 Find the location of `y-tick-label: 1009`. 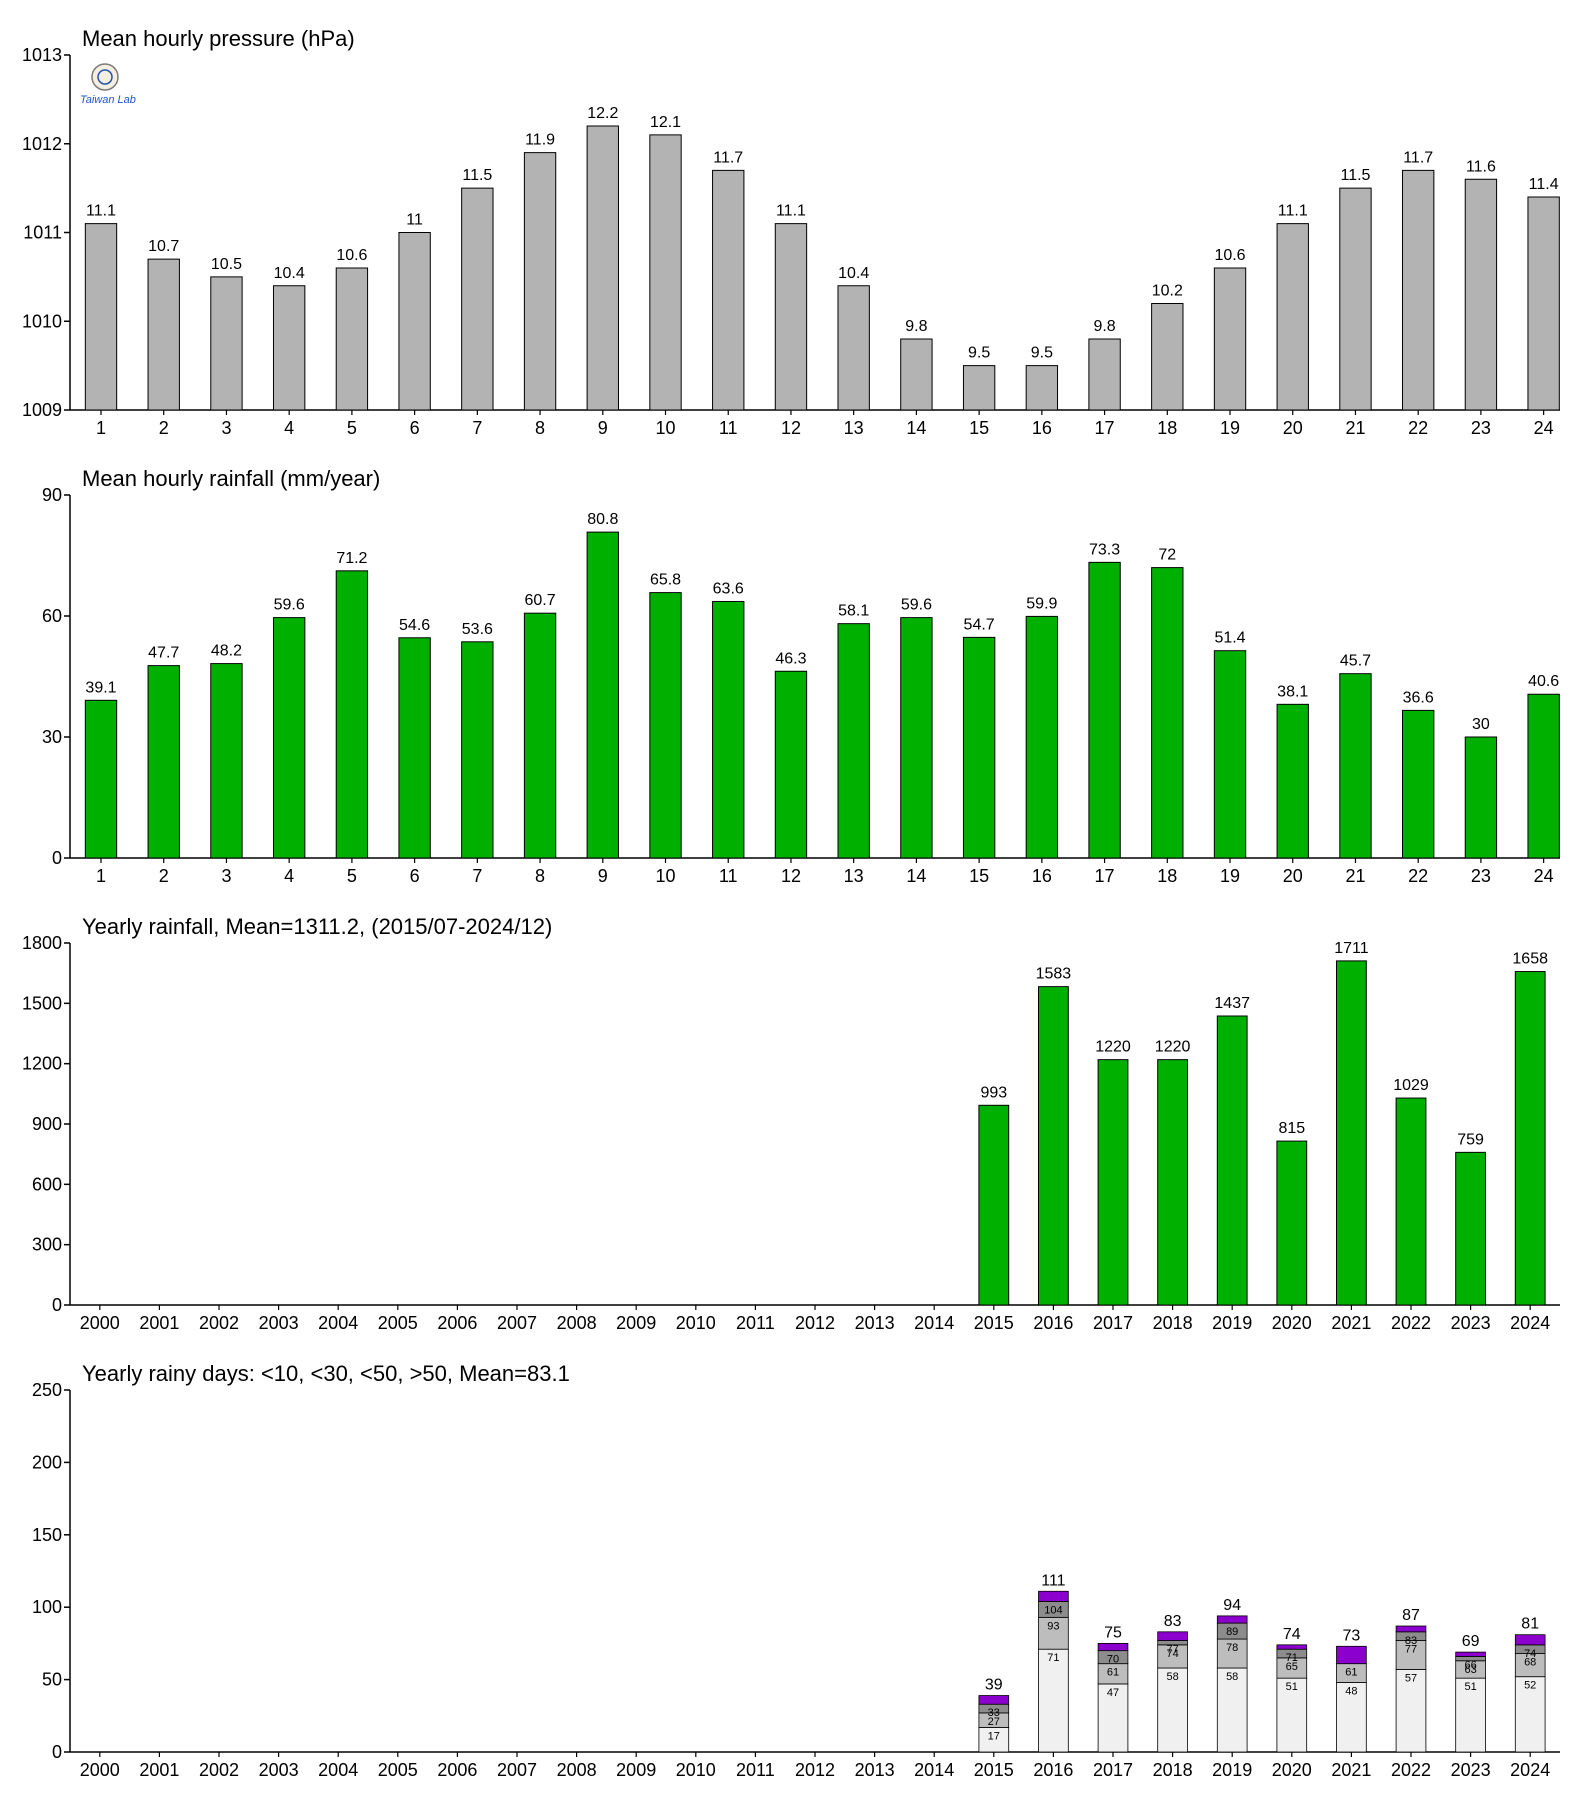

y-tick-label: 1009 is located at coordinates (42, 410).